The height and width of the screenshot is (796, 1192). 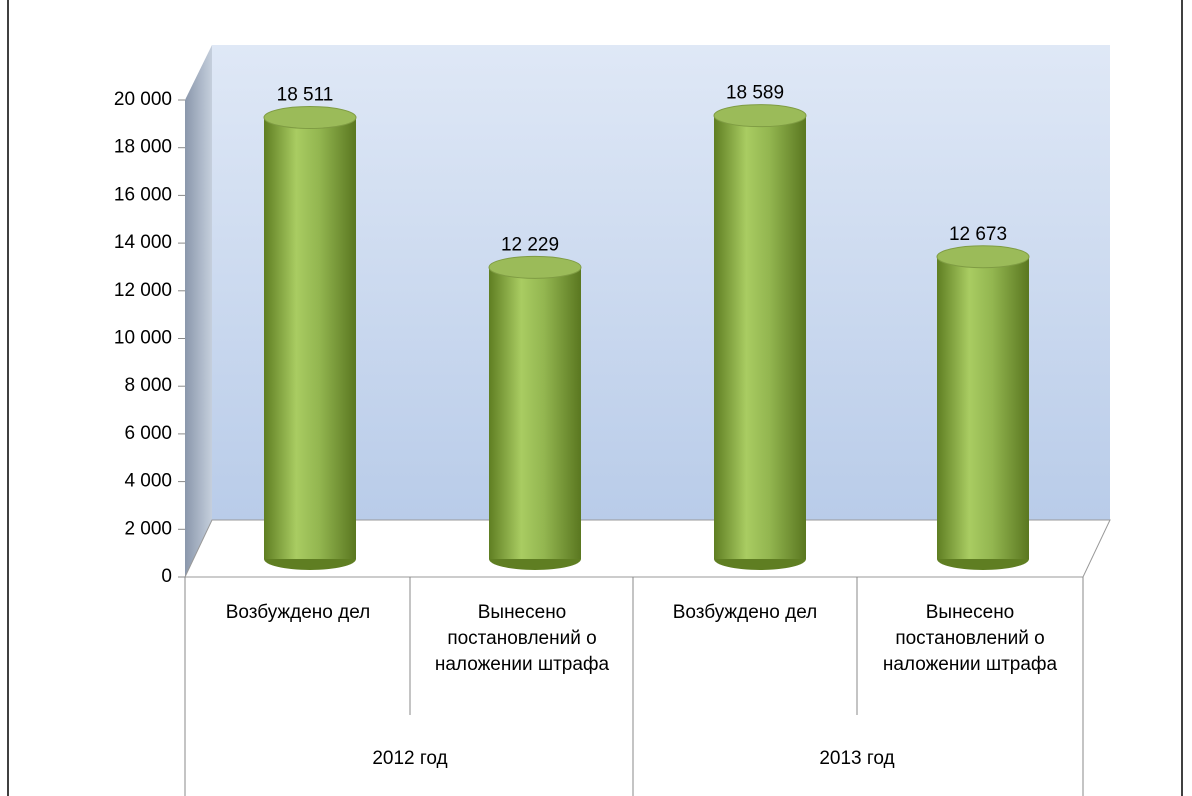 What do you see at coordinates (143, 242) in the screenshot?
I see `y-tick-label: 14 000` at bounding box center [143, 242].